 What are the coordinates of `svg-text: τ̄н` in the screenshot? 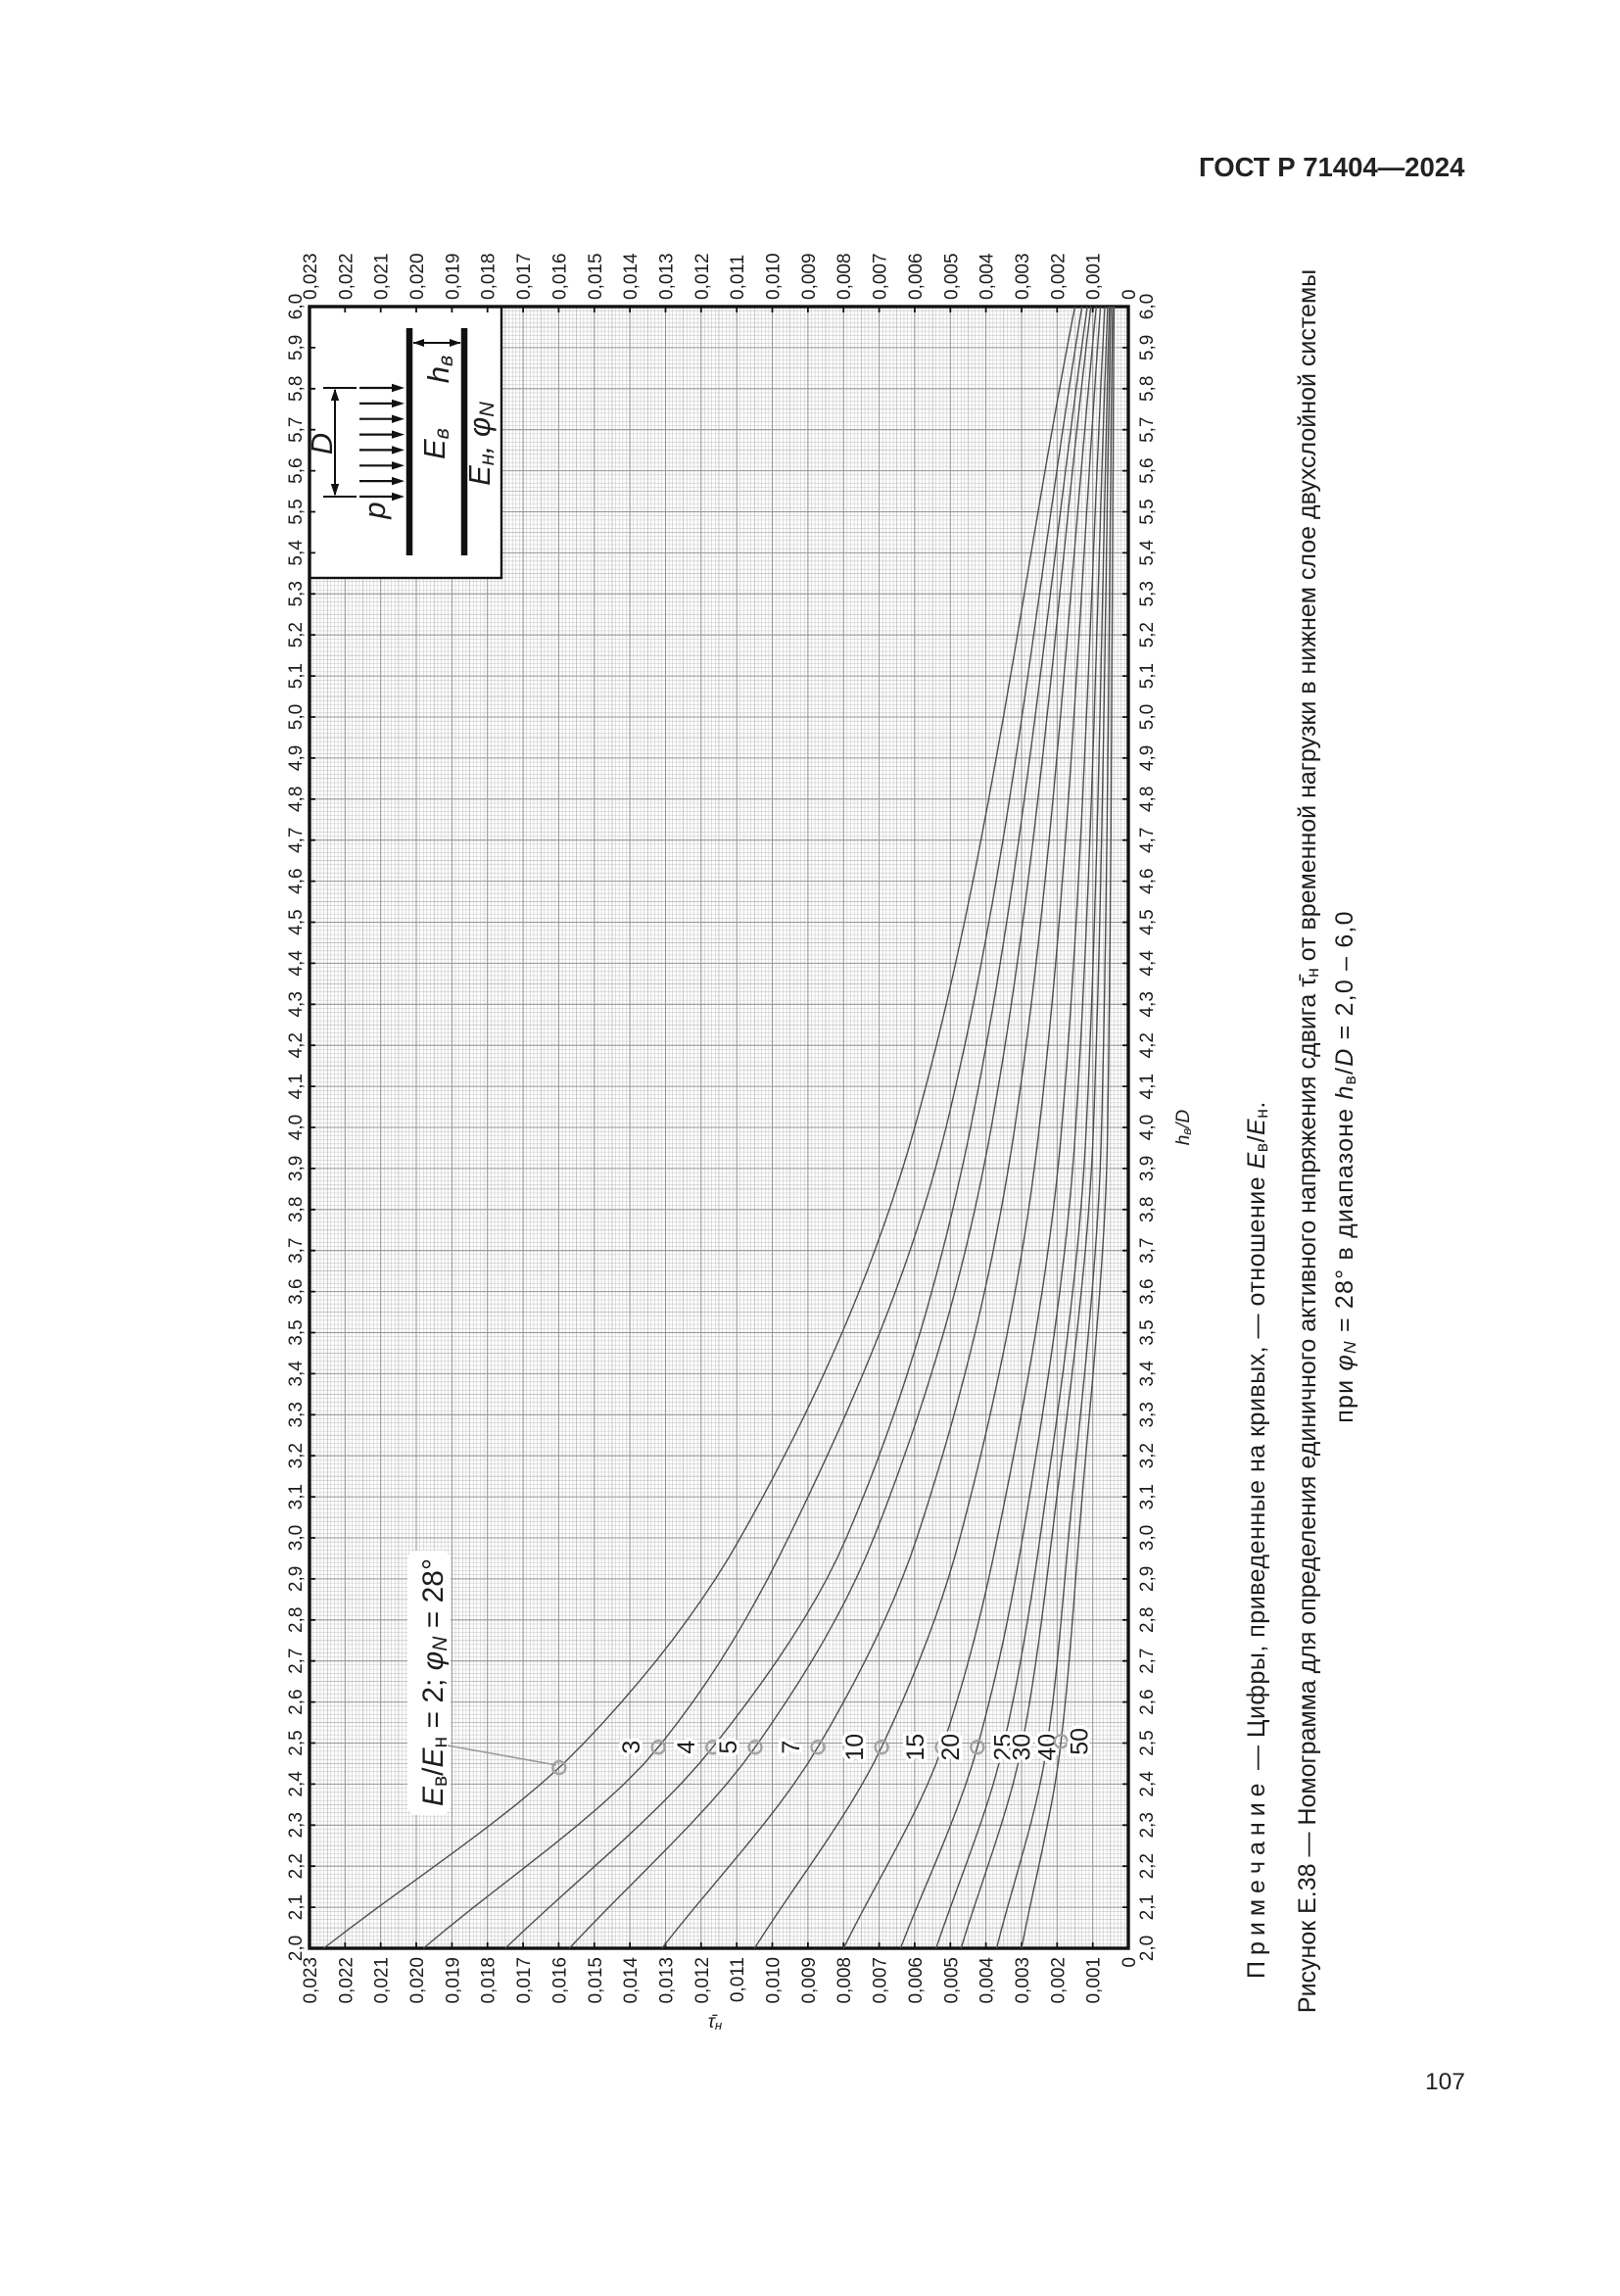 It's located at (715, 2023).